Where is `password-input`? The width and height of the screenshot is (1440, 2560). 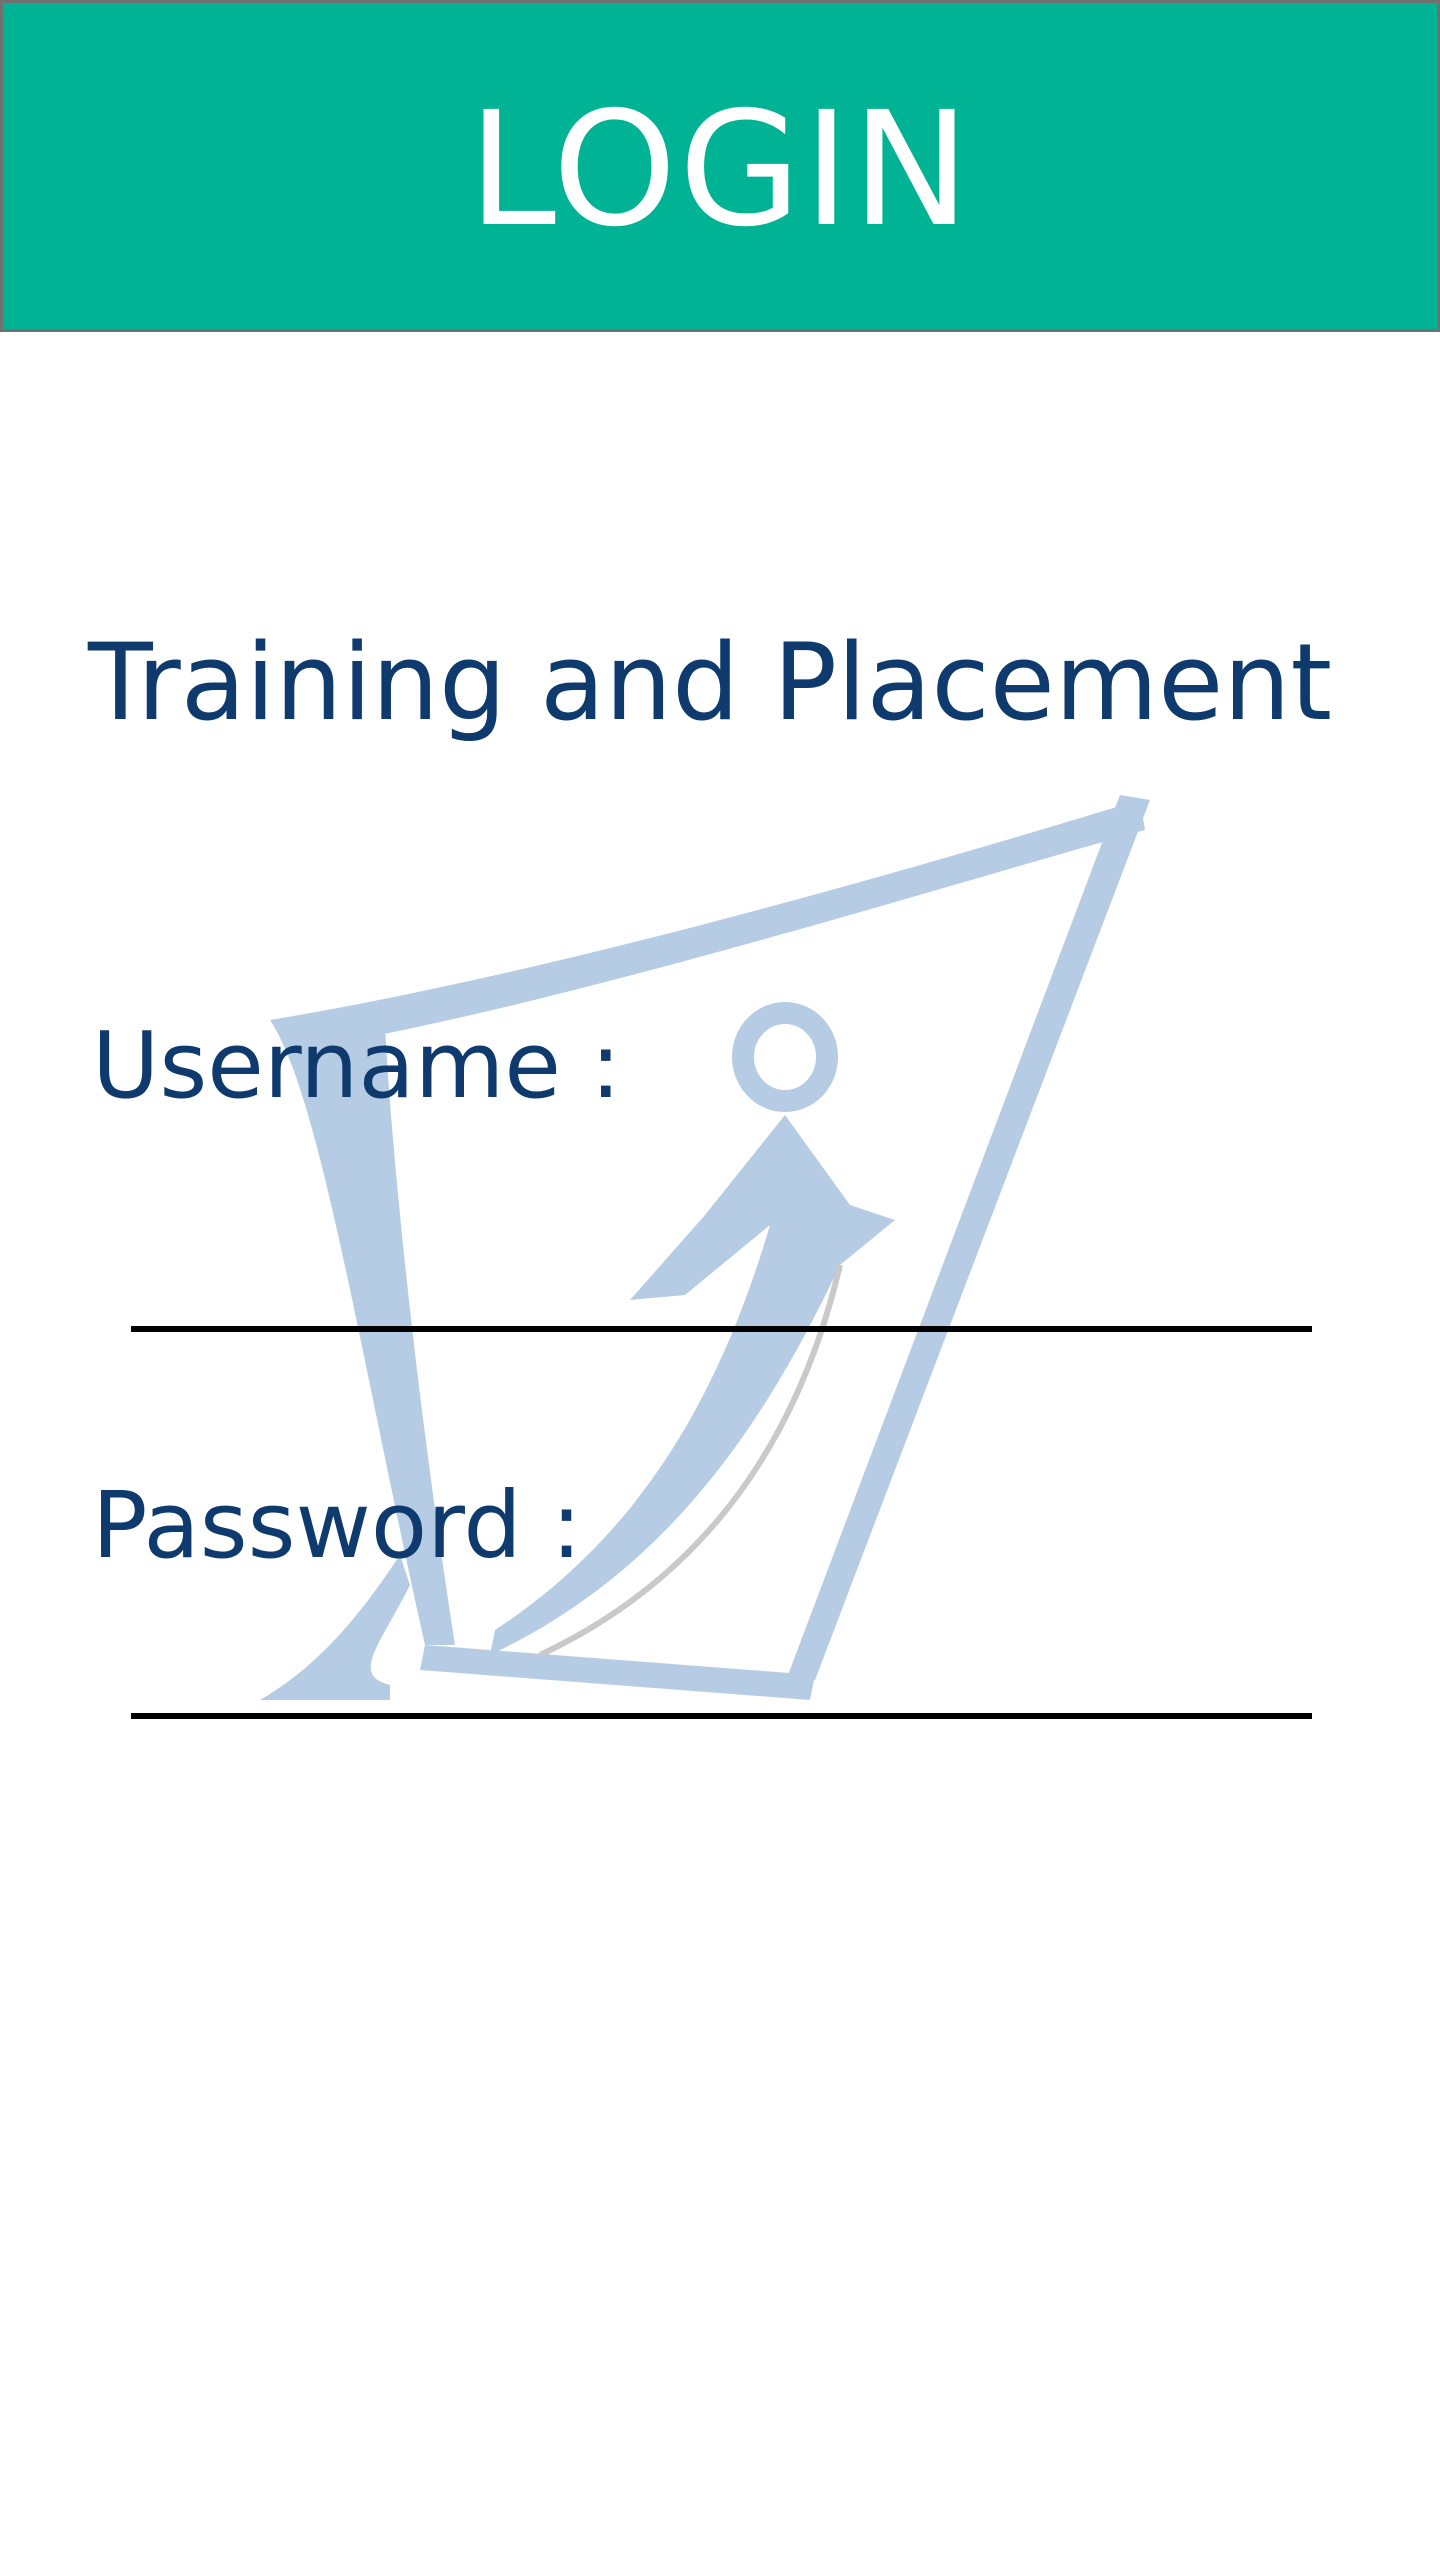 password-input is located at coordinates (721, 1659).